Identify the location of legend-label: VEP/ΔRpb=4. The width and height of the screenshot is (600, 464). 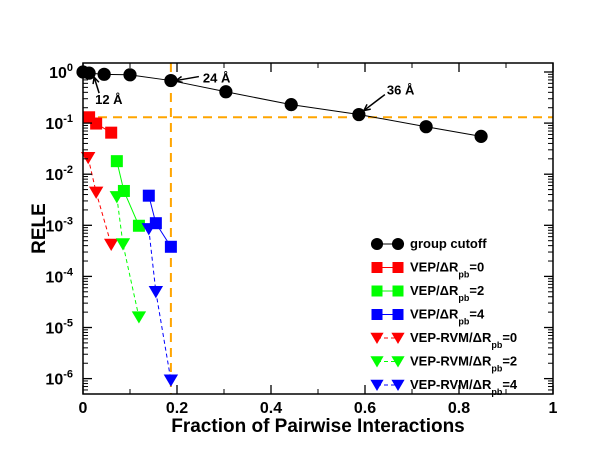
(447, 317).